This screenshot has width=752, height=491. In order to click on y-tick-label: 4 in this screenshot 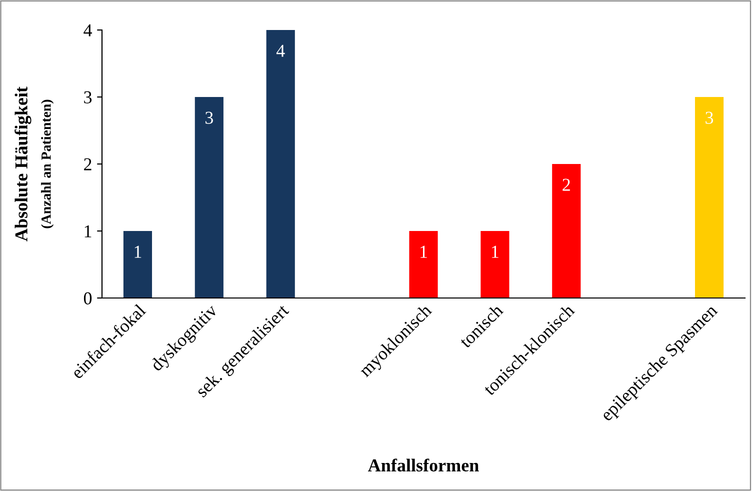, I will do `click(88, 30)`.